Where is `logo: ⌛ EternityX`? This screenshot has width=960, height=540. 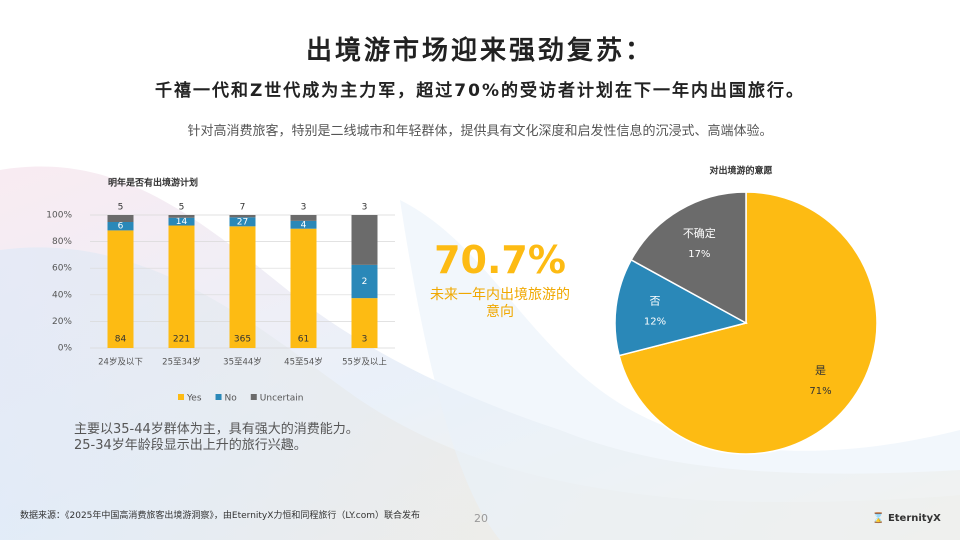 logo: ⌛ EternityX is located at coordinates (906, 518).